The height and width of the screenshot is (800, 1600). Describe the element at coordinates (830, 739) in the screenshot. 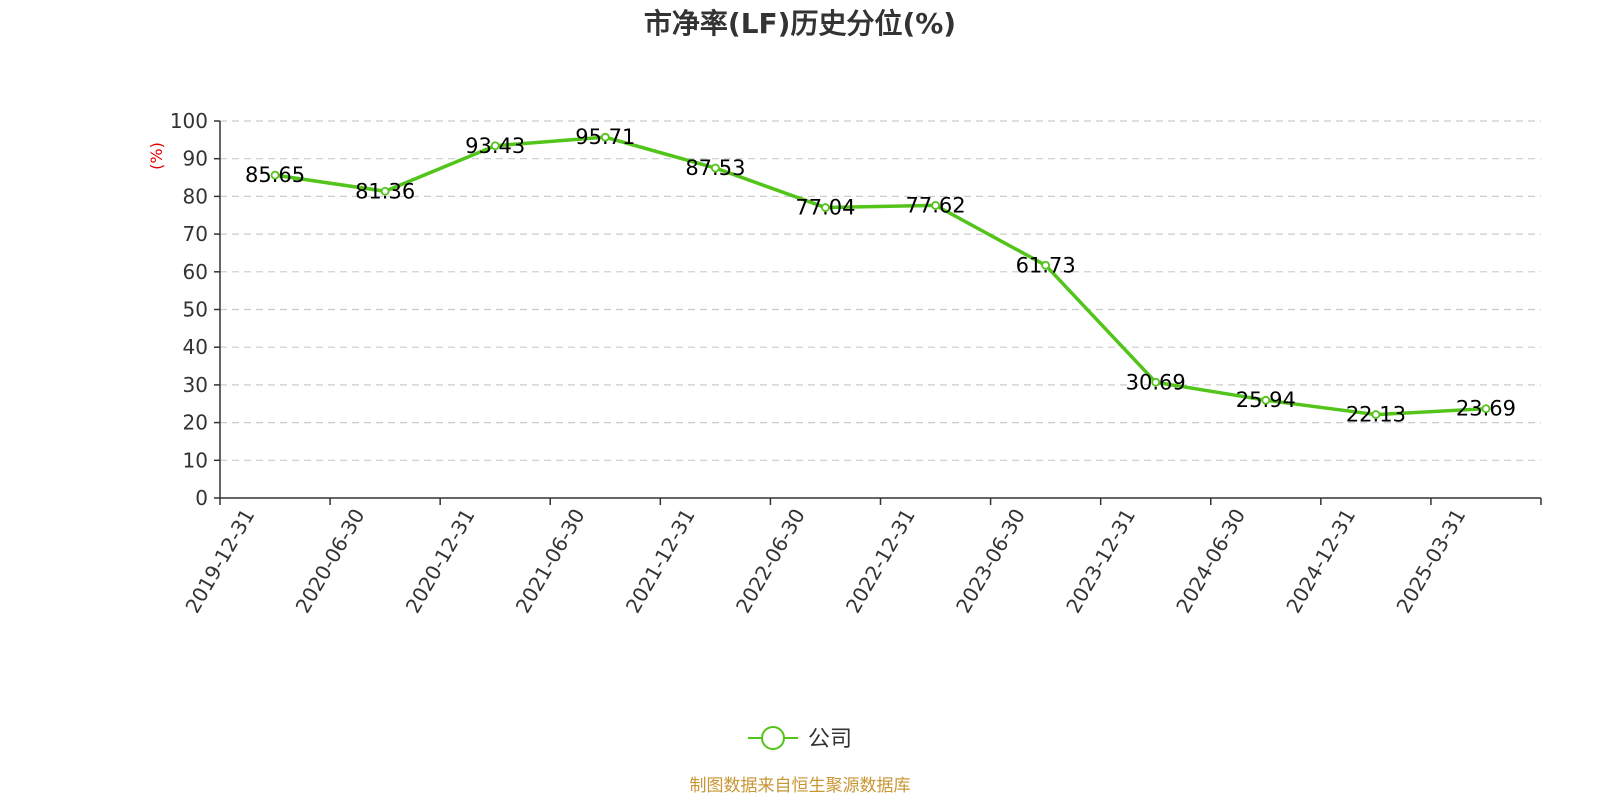

I see `legend-label: 公司` at that location.